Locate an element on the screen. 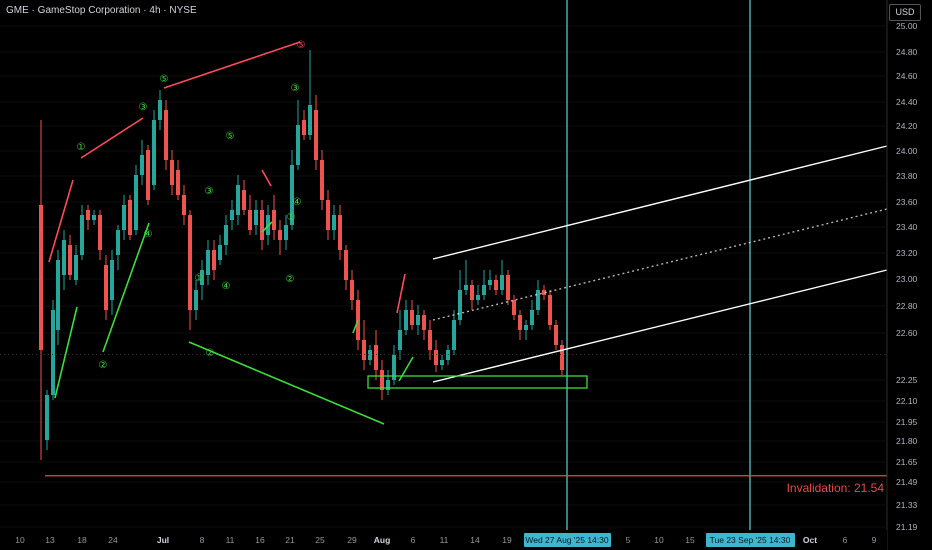  time-tick-label: 15 is located at coordinates (690, 540).